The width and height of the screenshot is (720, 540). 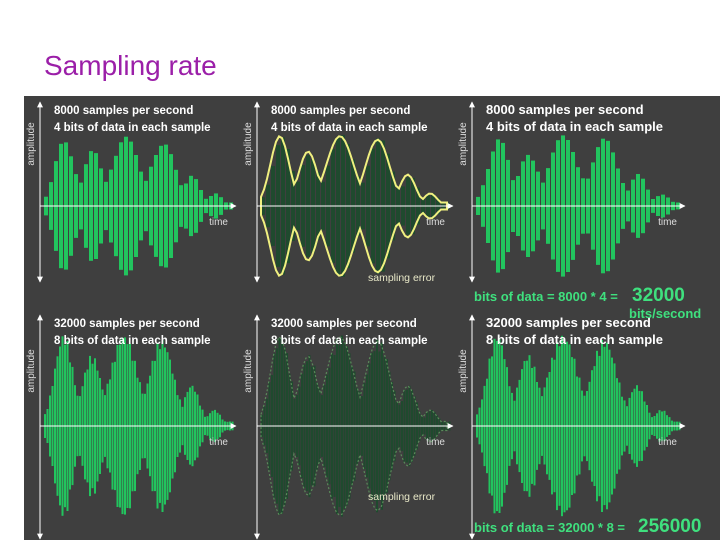 I want to click on bitrate-unit-1: bits/second, so click(x=665, y=313).